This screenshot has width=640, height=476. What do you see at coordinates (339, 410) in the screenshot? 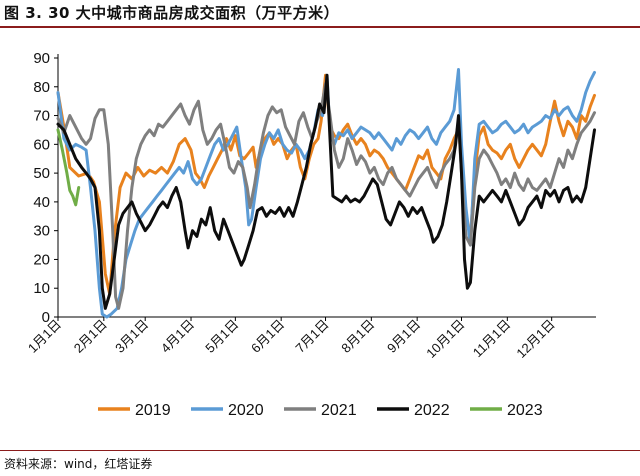
I see `legend-label-2021: 2021` at bounding box center [339, 410].